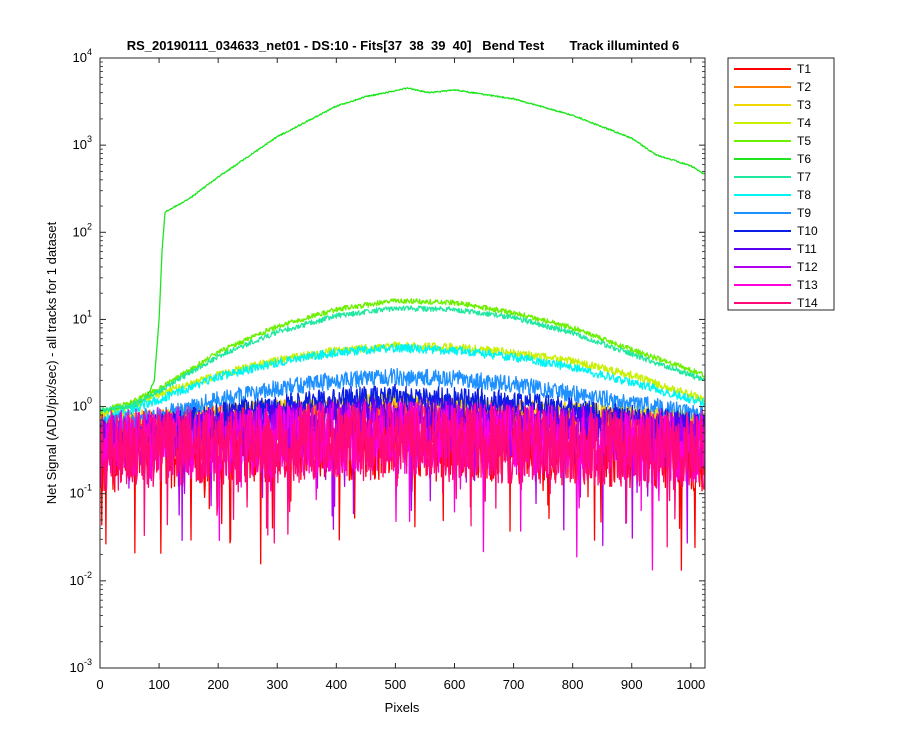 Image resolution: width=900 pixels, height=750 pixels. Describe the element at coordinates (804, 213) in the screenshot. I see `legend-label-t9: T9` at that location.